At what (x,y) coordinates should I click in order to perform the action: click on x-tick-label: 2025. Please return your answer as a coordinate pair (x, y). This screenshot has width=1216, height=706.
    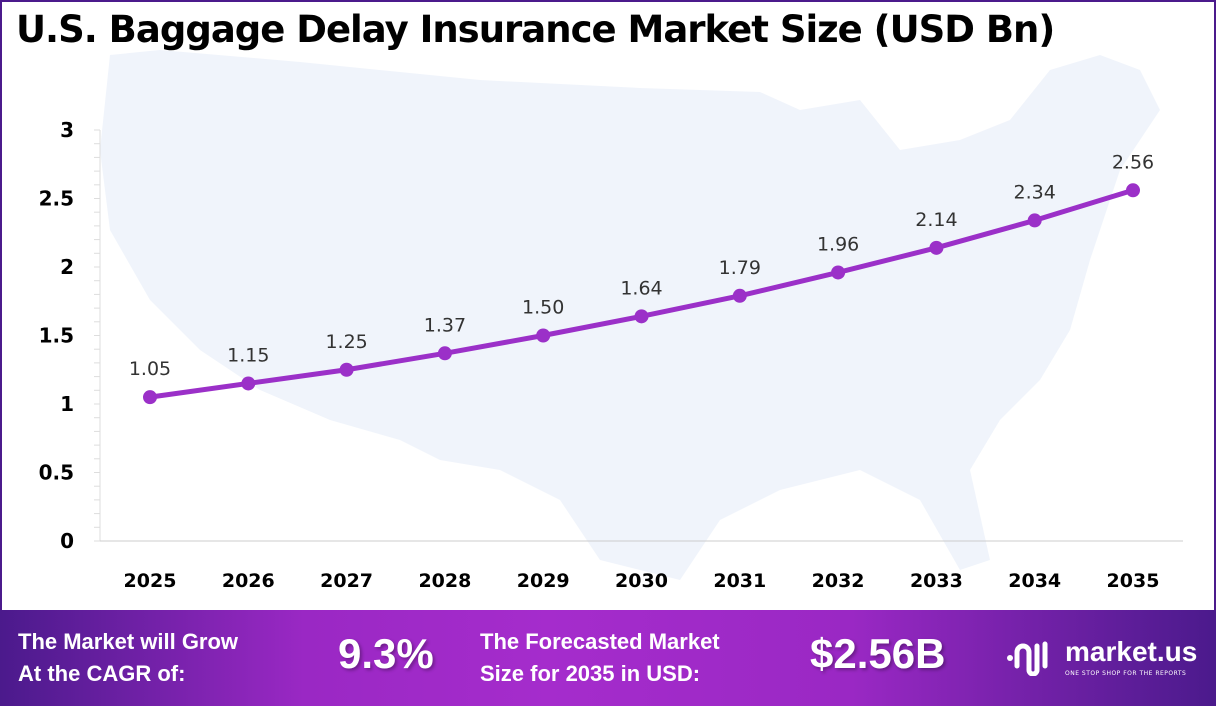
    Looking at the image, I should click on (150, 581).